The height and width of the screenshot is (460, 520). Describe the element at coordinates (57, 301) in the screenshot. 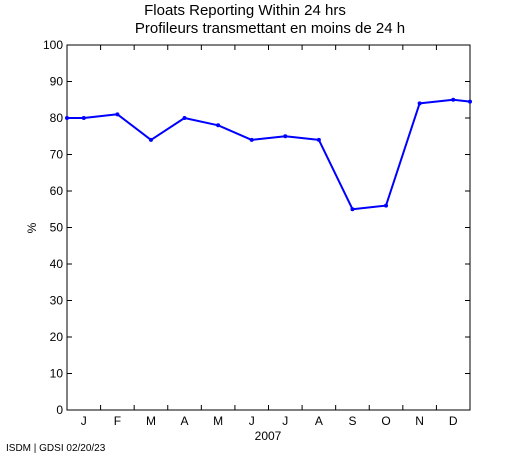

I see `y-tick-label: 30` at that location.